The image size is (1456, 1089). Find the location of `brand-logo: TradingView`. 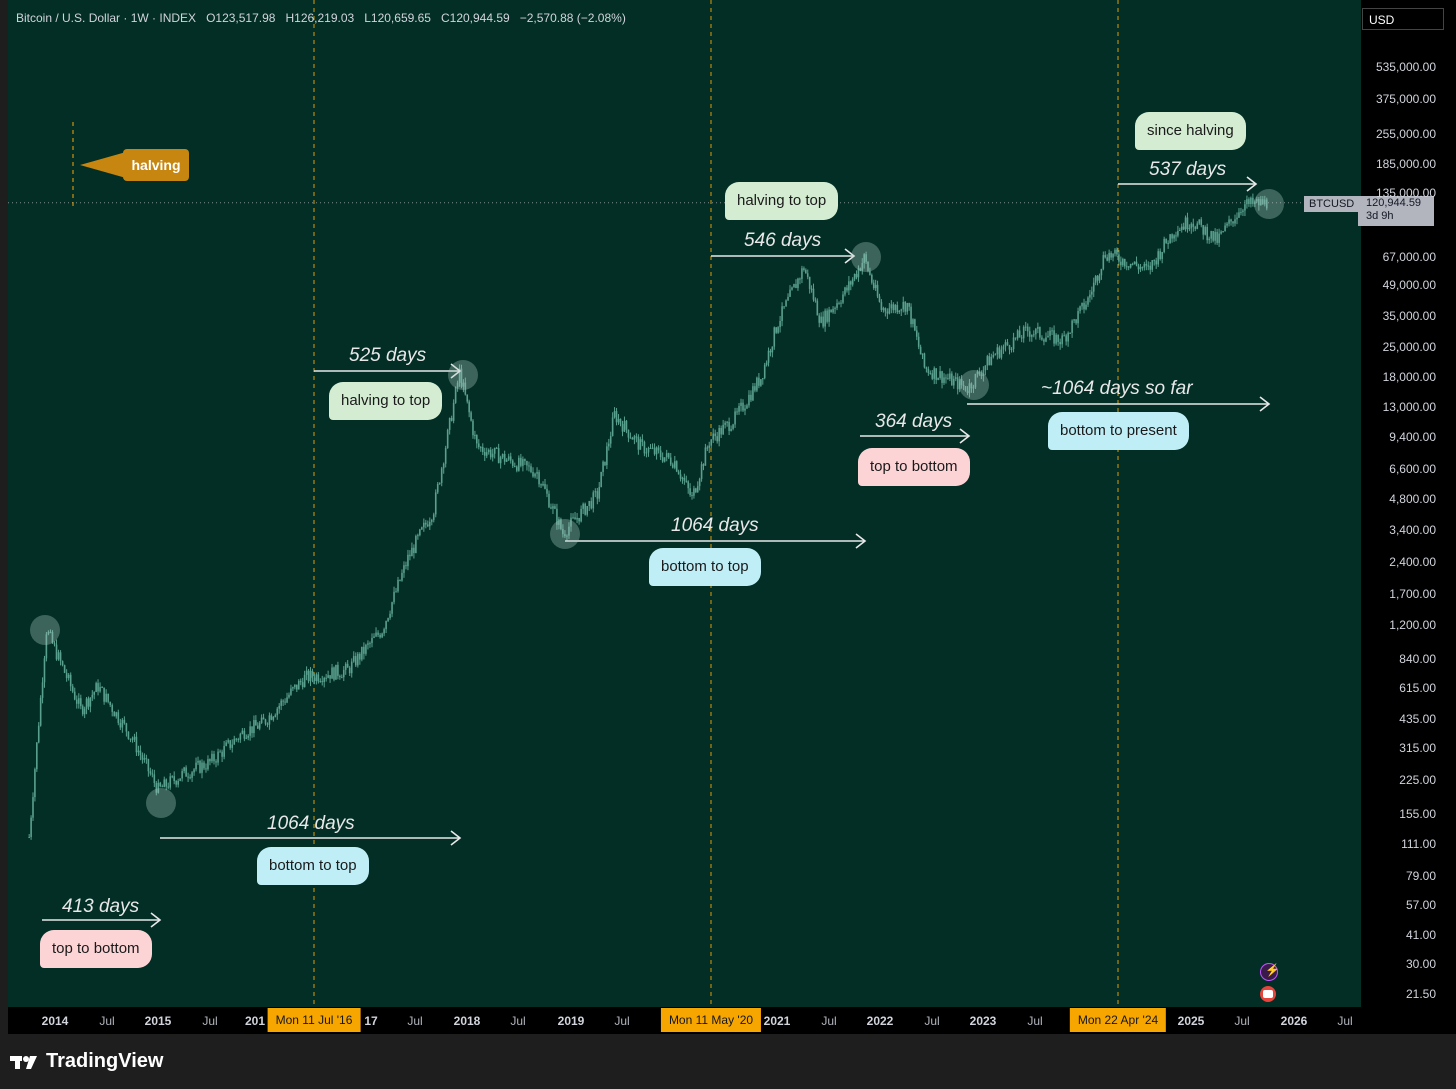

brand-logo: TradingView is located at coordinates (86, 1061).